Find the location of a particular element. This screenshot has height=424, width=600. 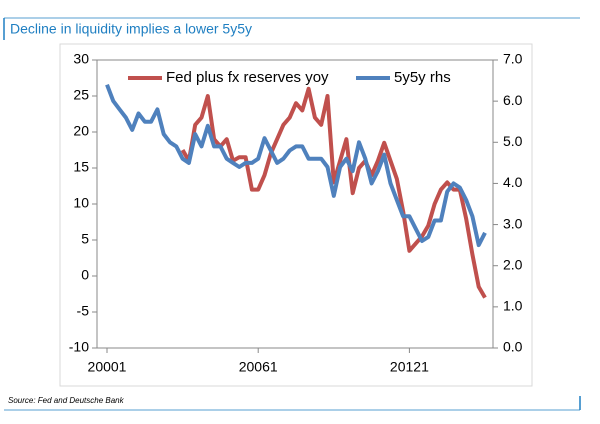

y2-tick-label: 4.0 is located at coordinates (513, 182).